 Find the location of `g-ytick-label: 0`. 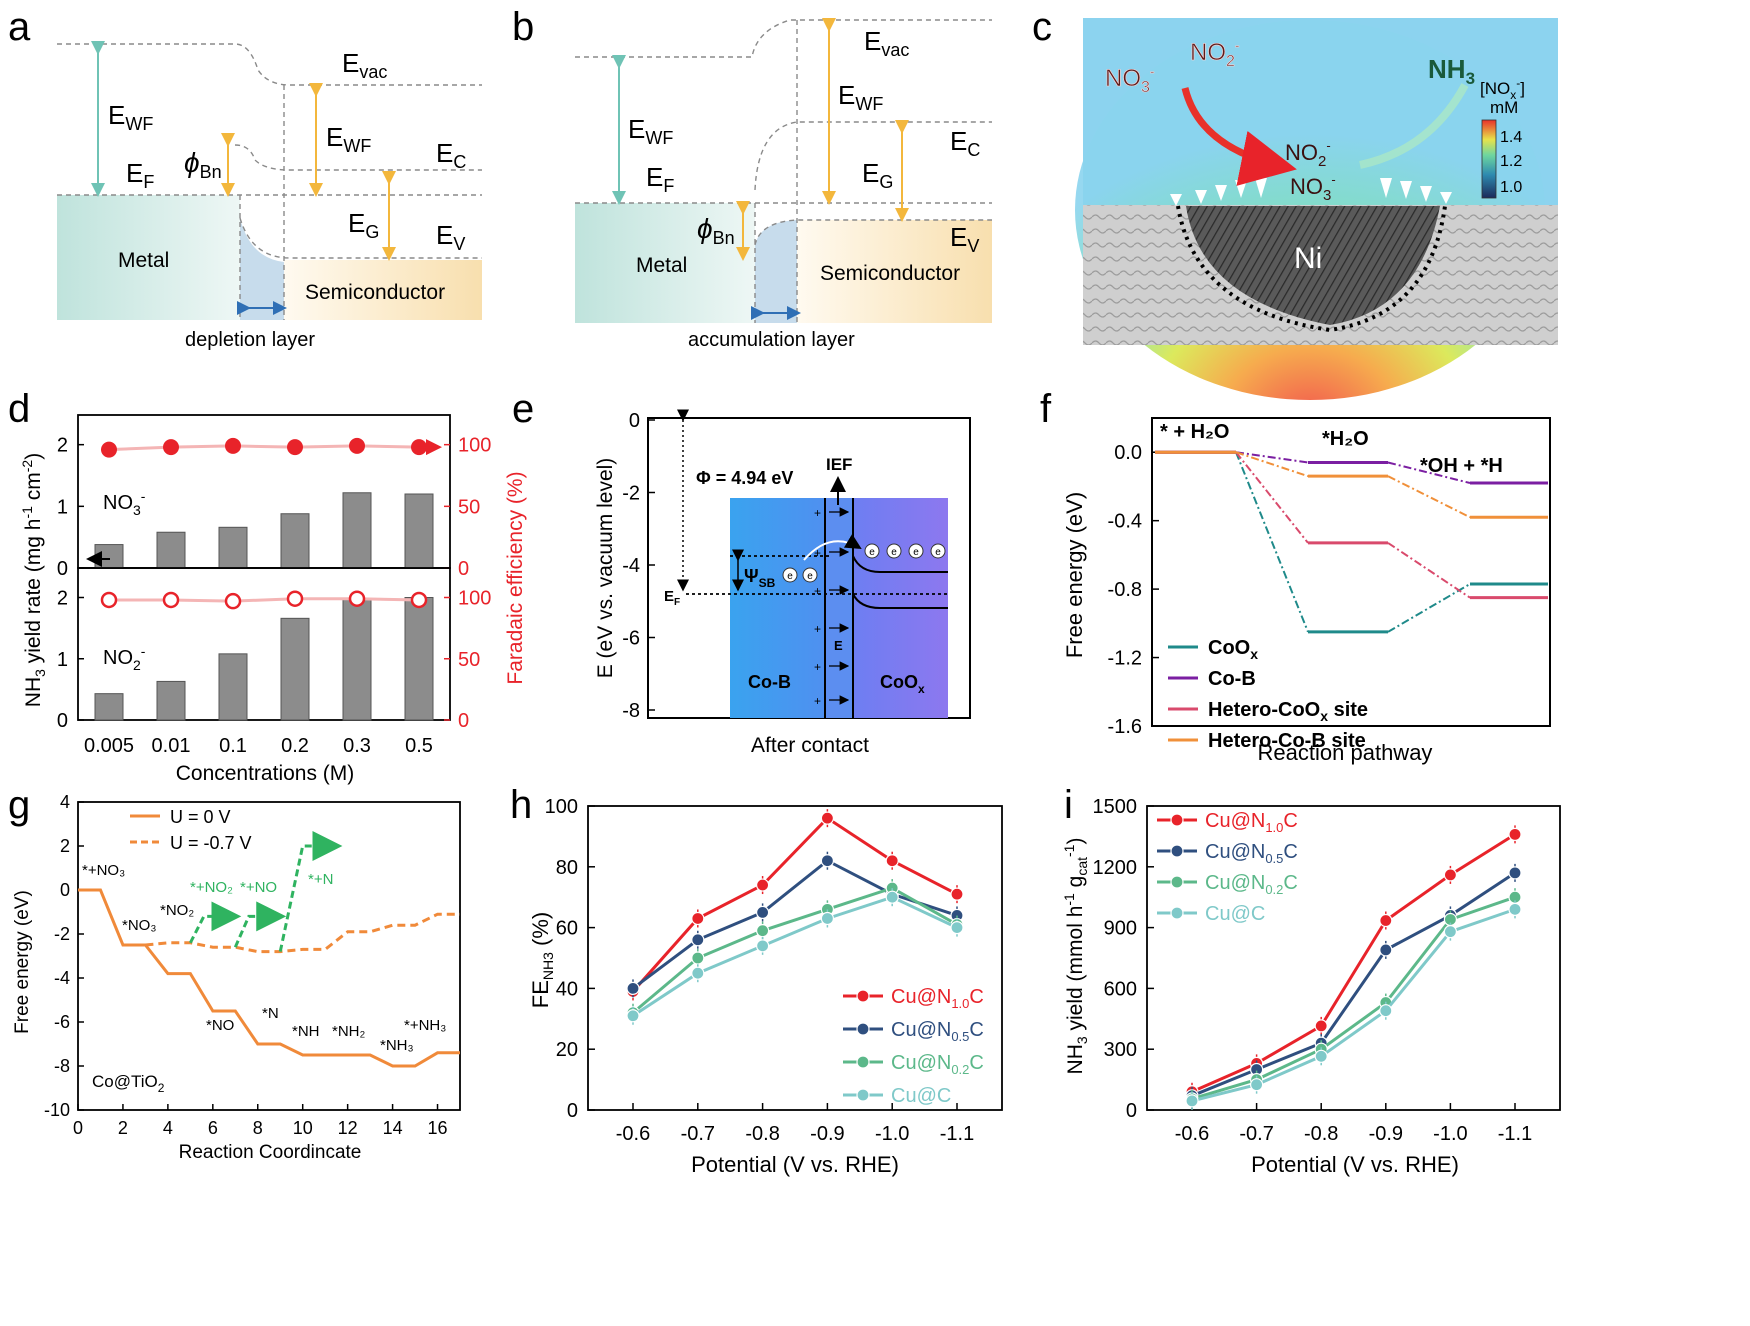

g-ytick-label: 0 is located at coordinates (65, 890).